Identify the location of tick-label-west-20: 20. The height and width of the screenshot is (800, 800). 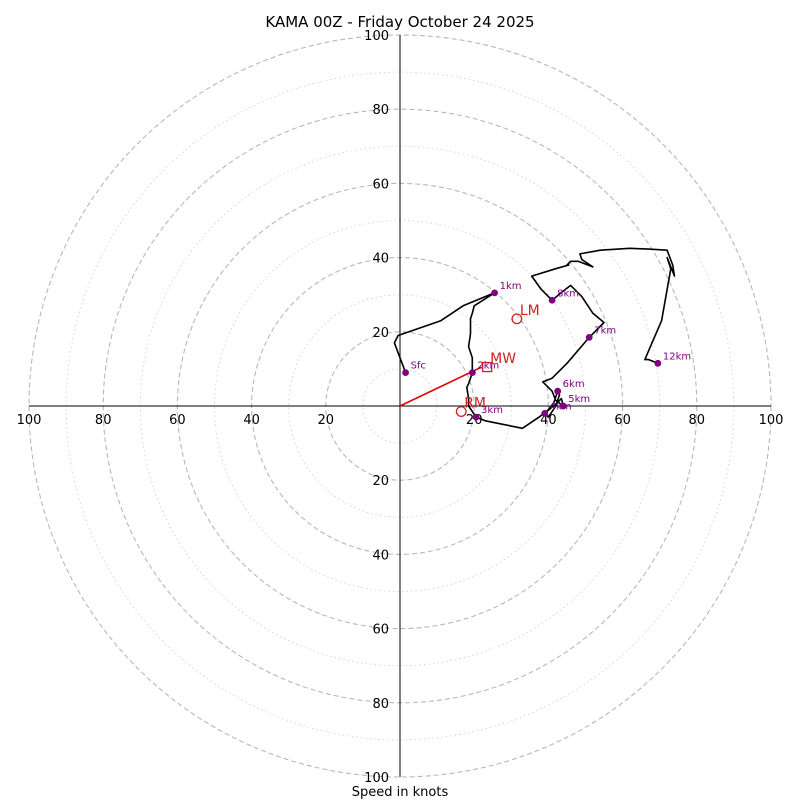
(326, 420).